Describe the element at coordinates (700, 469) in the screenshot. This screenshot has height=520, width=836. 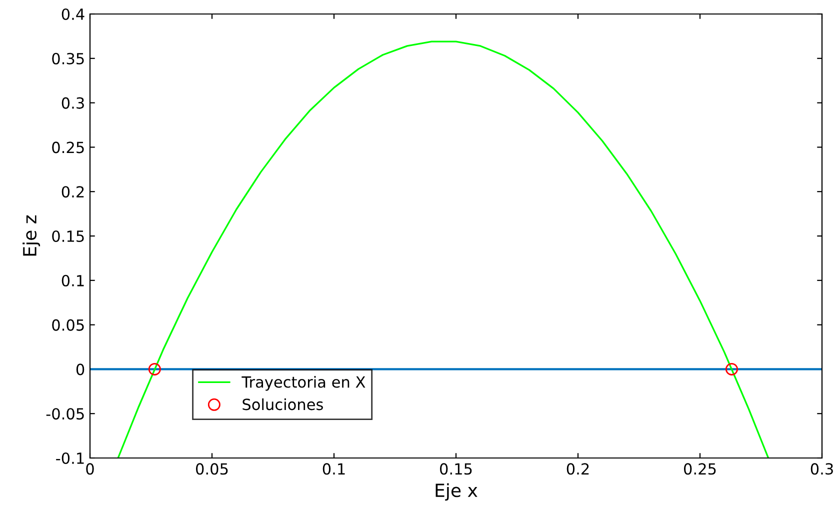
I see `x-tick-label: 0.25` at that location.